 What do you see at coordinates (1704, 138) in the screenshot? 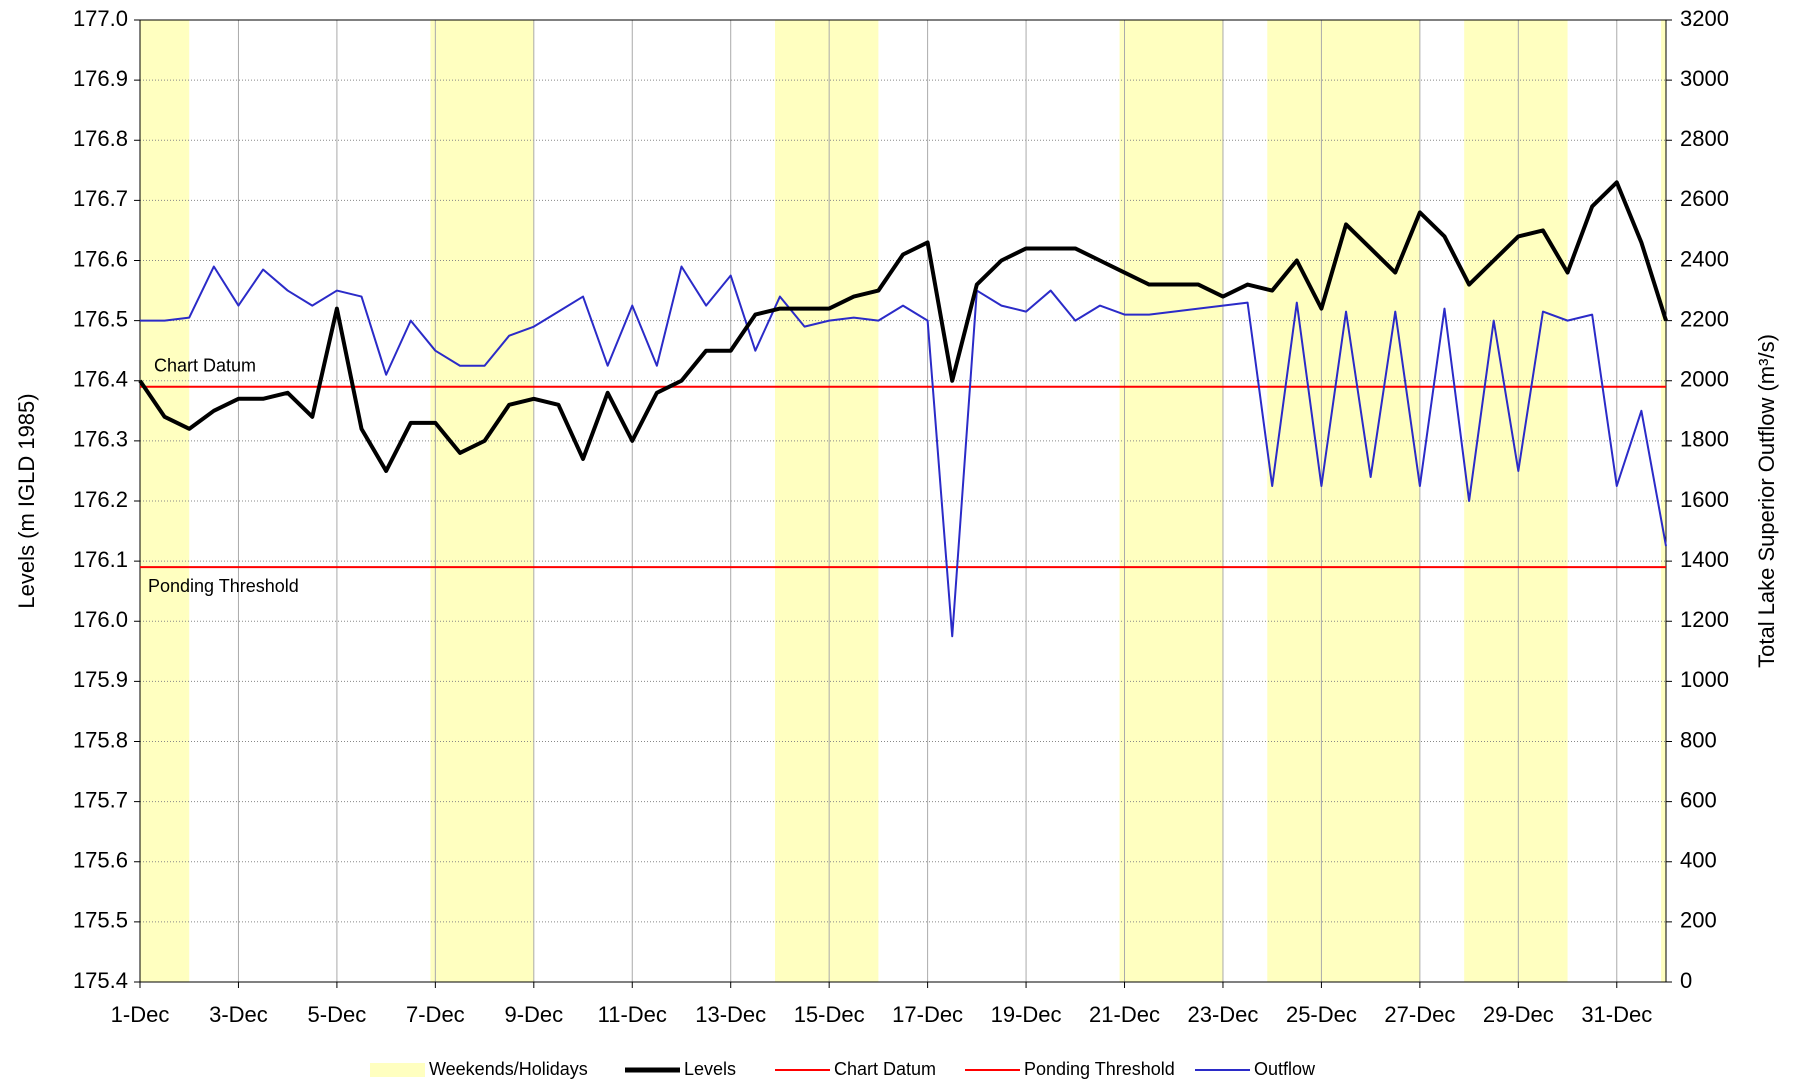
I see `y2-tick-label: 2800` at bounding box center [1704, 138].